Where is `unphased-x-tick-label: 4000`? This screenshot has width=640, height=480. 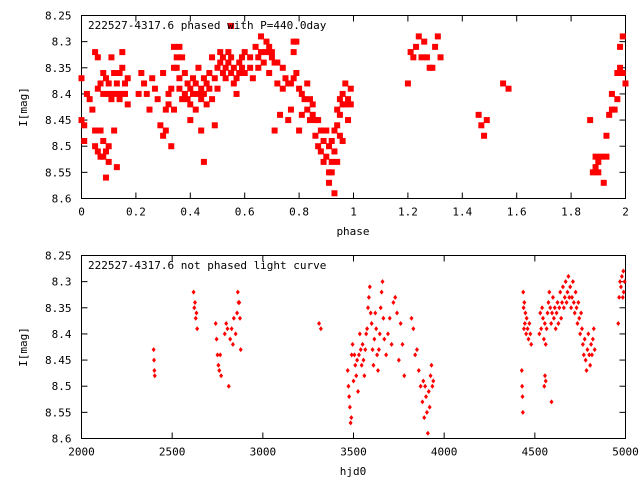
unphased-x-tick-label: 4000 is located at coordinates (444, 452).